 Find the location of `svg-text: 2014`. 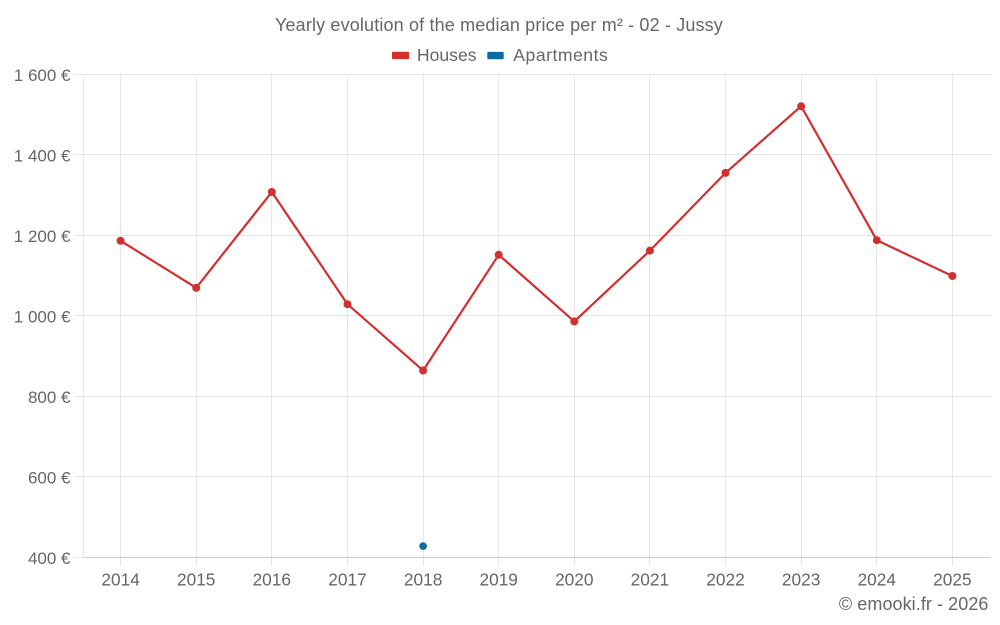

svg-text: 2014 is located at coordinates (120, 579).